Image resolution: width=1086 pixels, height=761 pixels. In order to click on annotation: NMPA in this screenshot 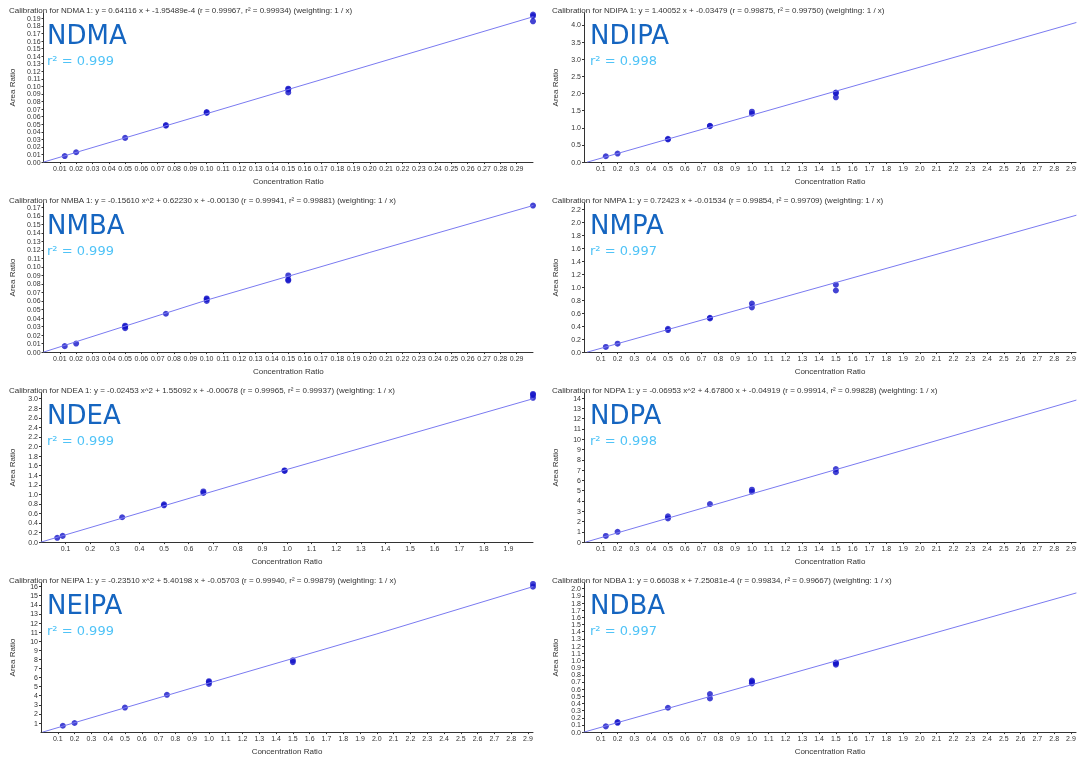, I will do `click(627, 225)`.